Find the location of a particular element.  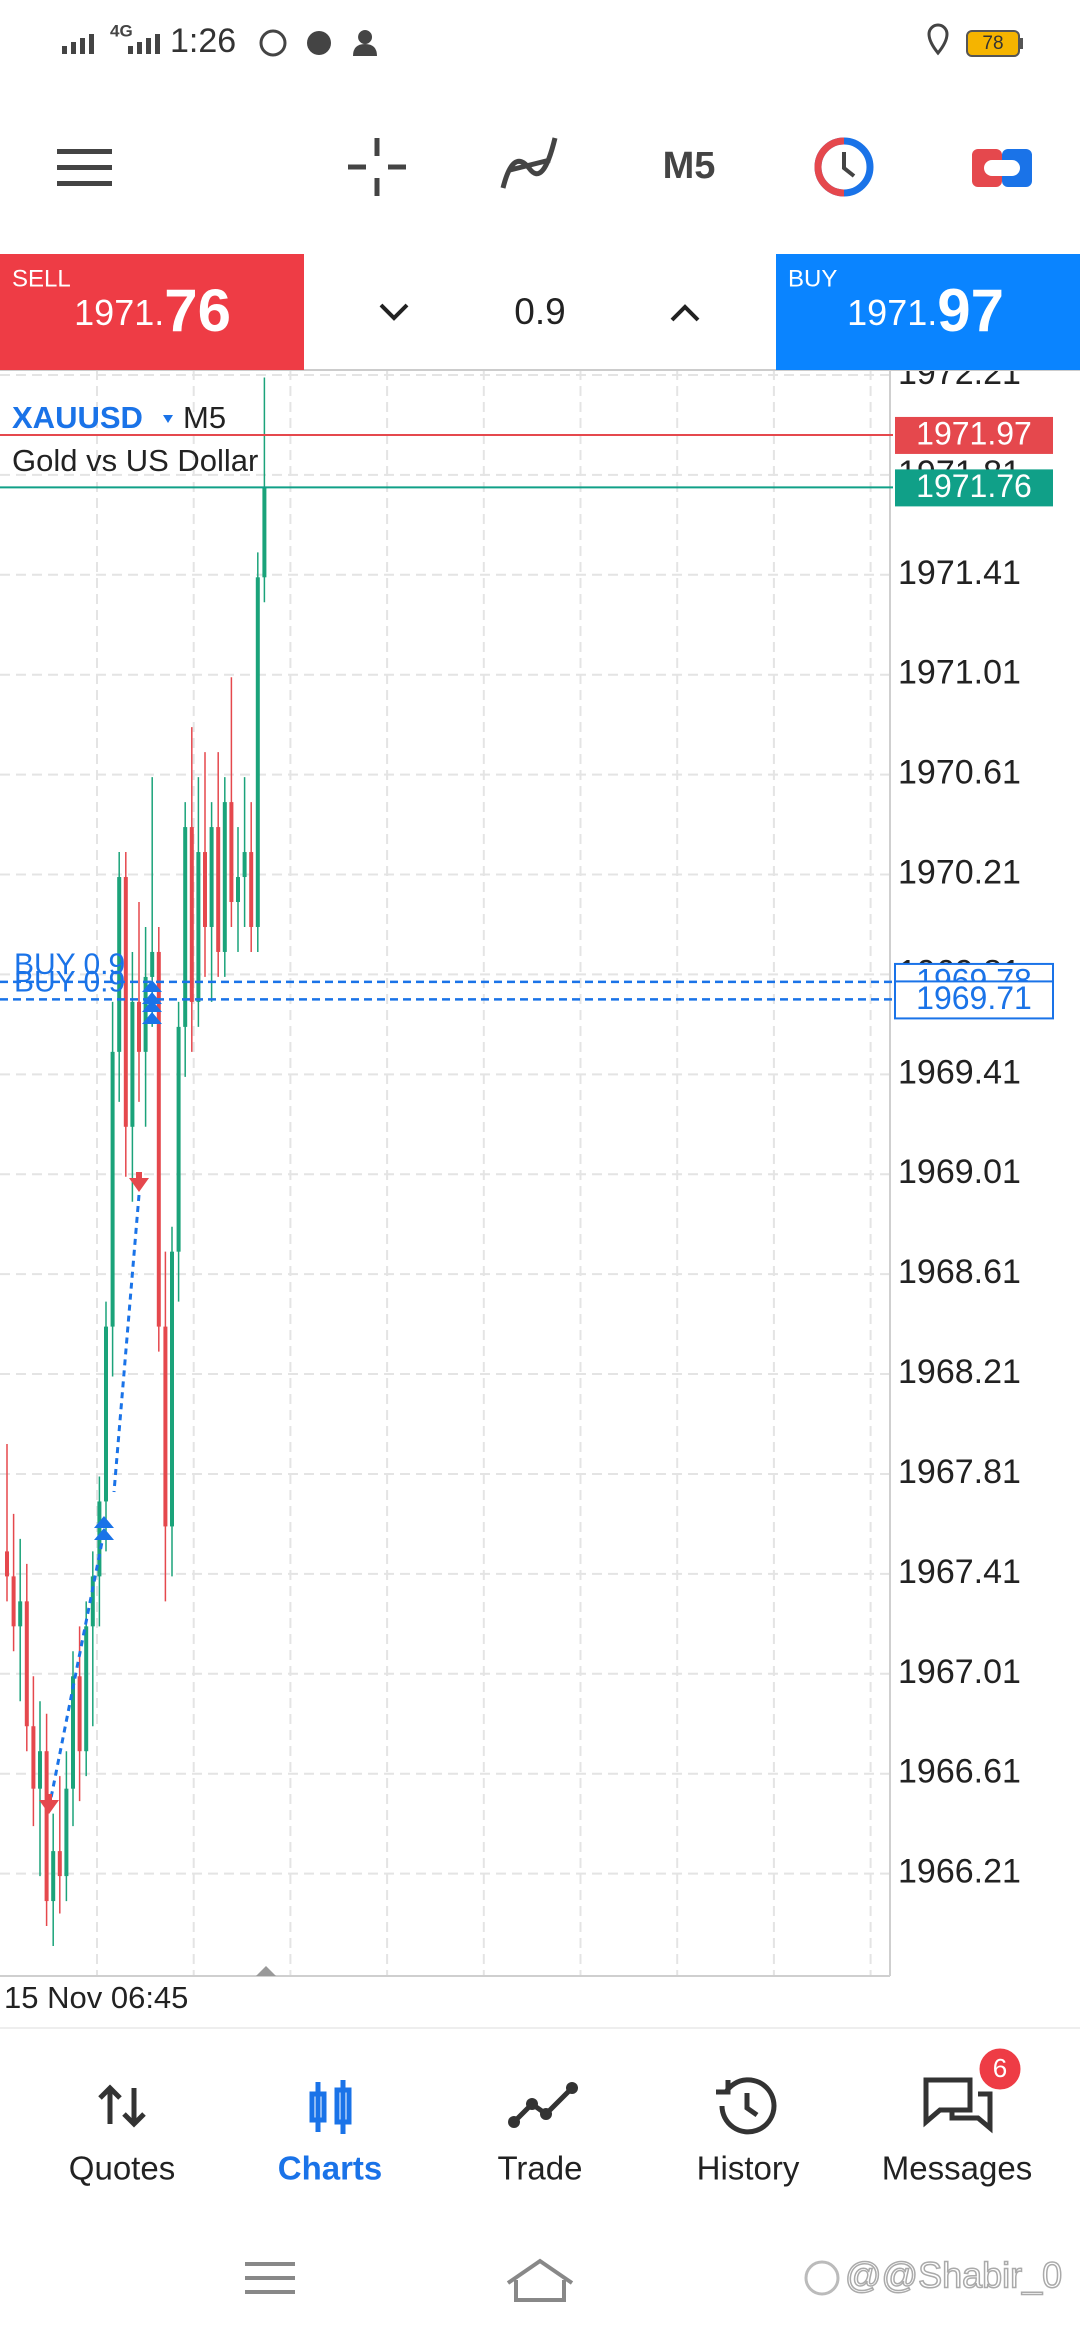

y-tick-label: 1969.01 is located at coordinates (959, 1172).